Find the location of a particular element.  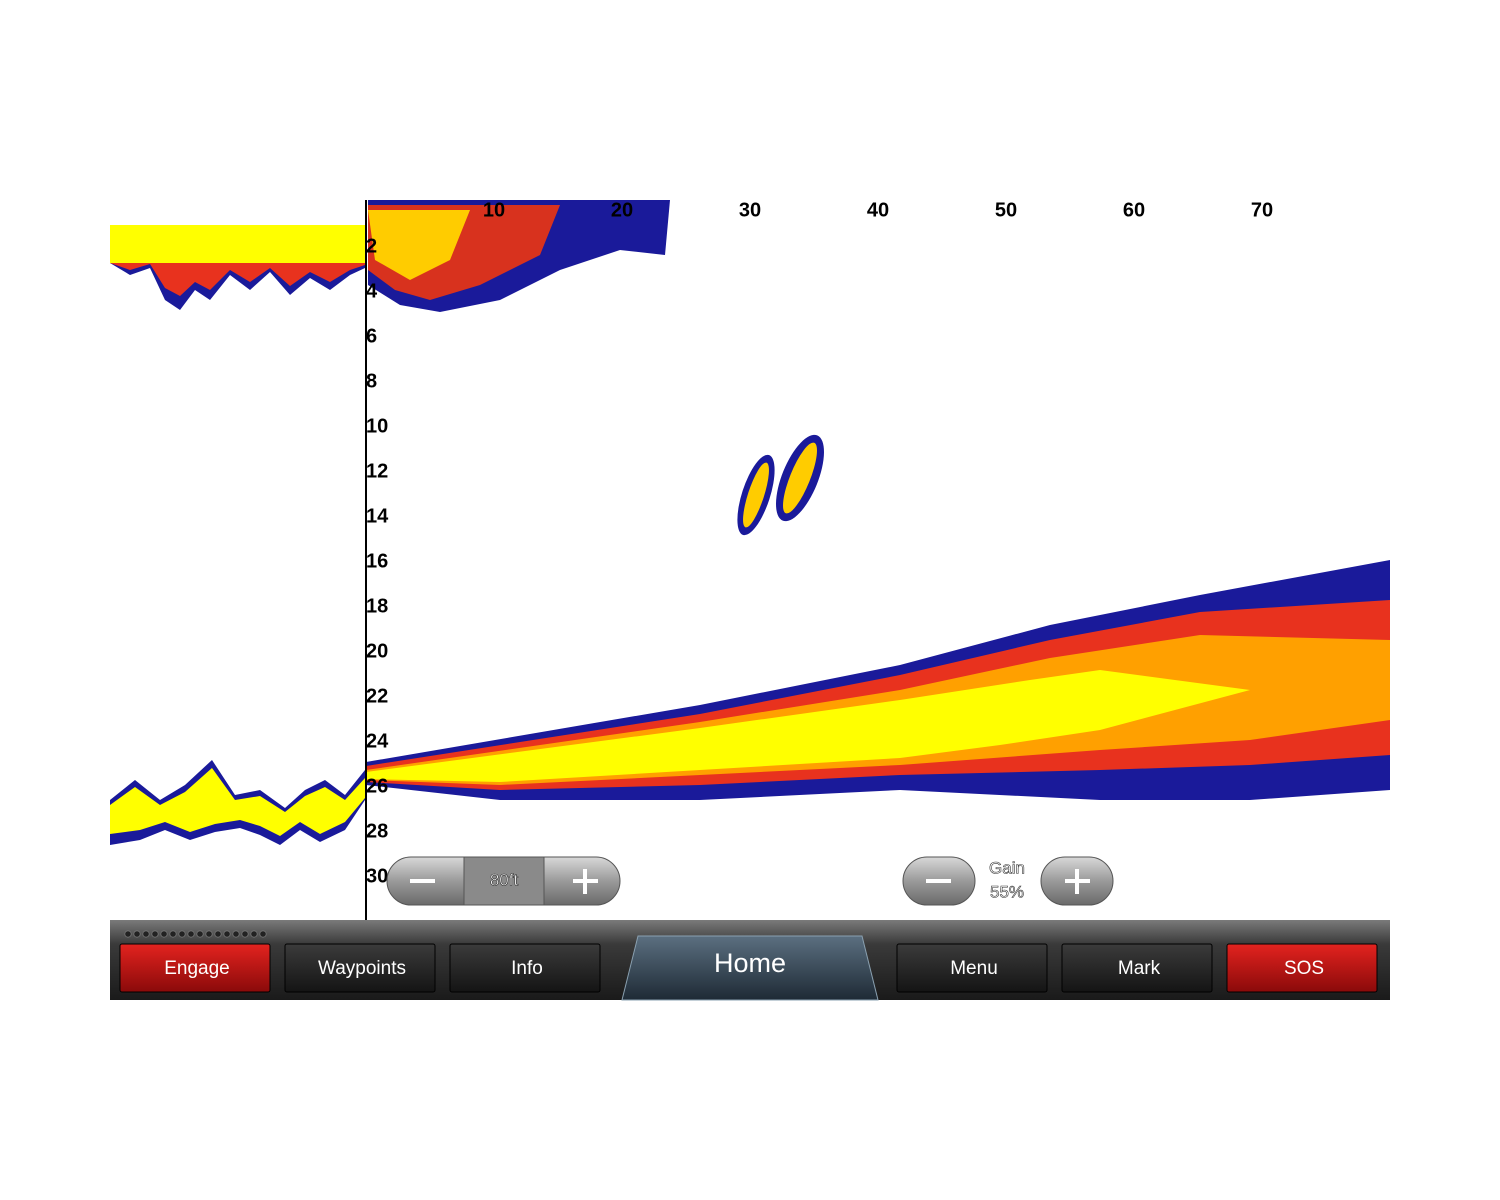

zoom-in-button is located at coordinates (585, 881).